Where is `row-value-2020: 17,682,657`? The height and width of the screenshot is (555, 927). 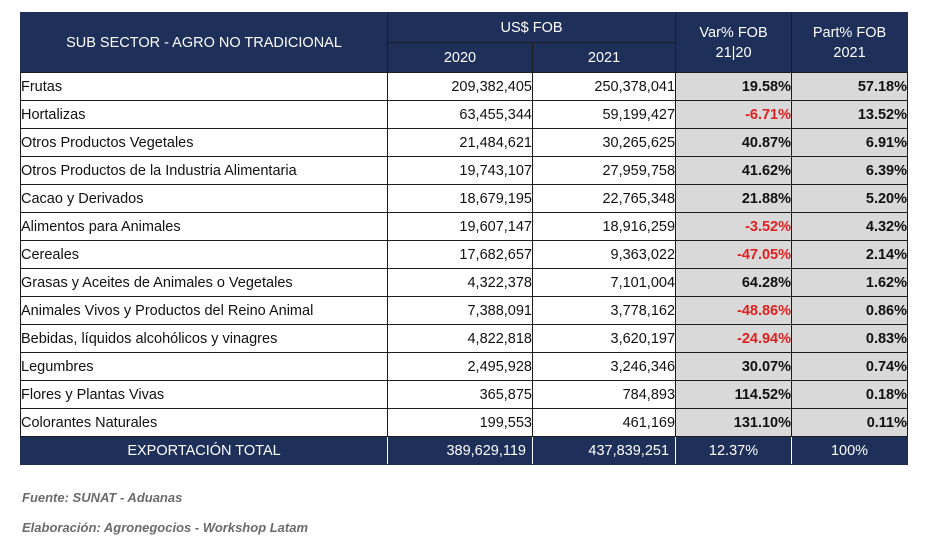 row-value-2020: 17,682,657 is located at coordinates (460, 254).